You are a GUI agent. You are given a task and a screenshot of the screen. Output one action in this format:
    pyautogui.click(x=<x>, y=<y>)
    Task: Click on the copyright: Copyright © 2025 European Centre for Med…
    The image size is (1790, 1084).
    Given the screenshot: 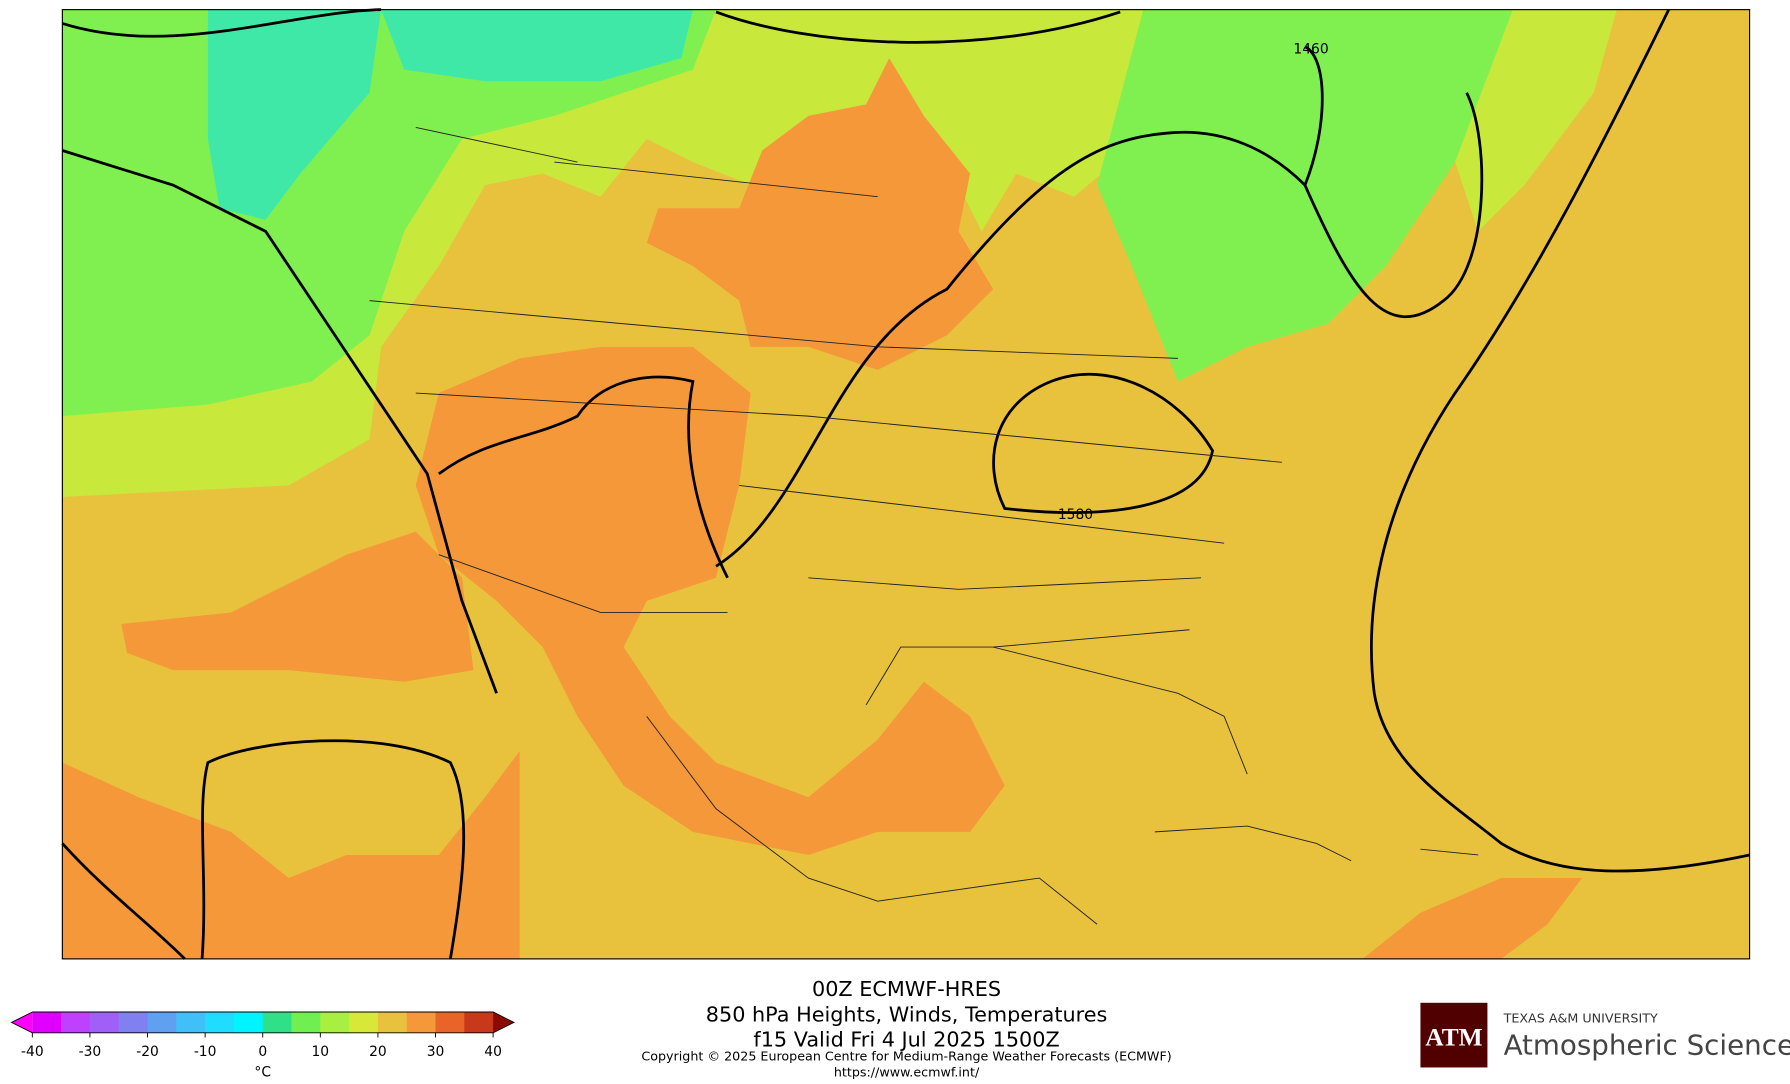 What is the action you would take?
    pyautogui.click(x=906, y=1056)
    